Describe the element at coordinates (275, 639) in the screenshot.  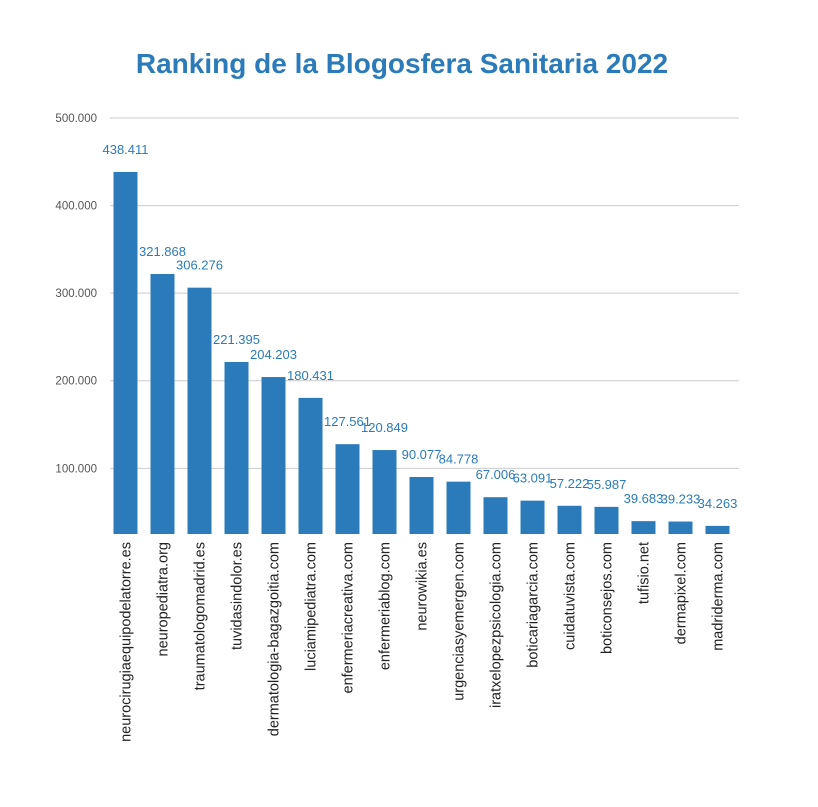
I see `x-tick-label: dermatologia-bagazgoitia.com` at that location.